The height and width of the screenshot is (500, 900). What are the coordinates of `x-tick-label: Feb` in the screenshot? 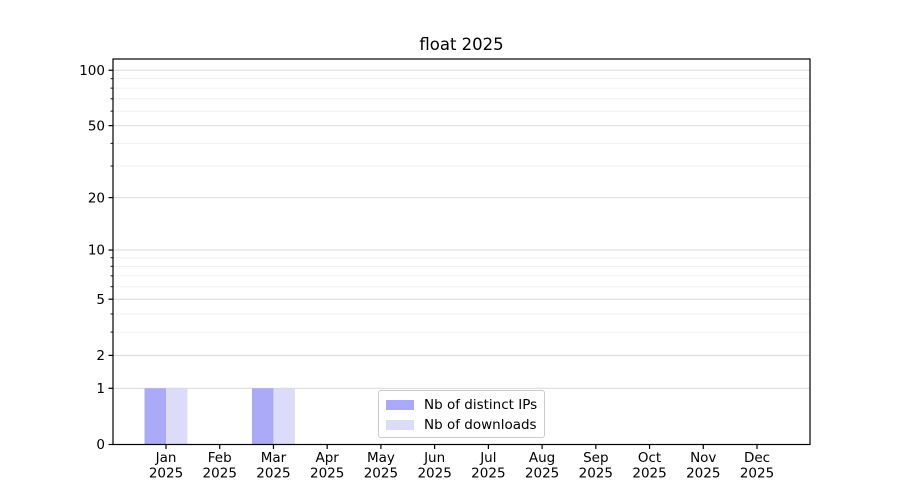 It's located at (220, 458).